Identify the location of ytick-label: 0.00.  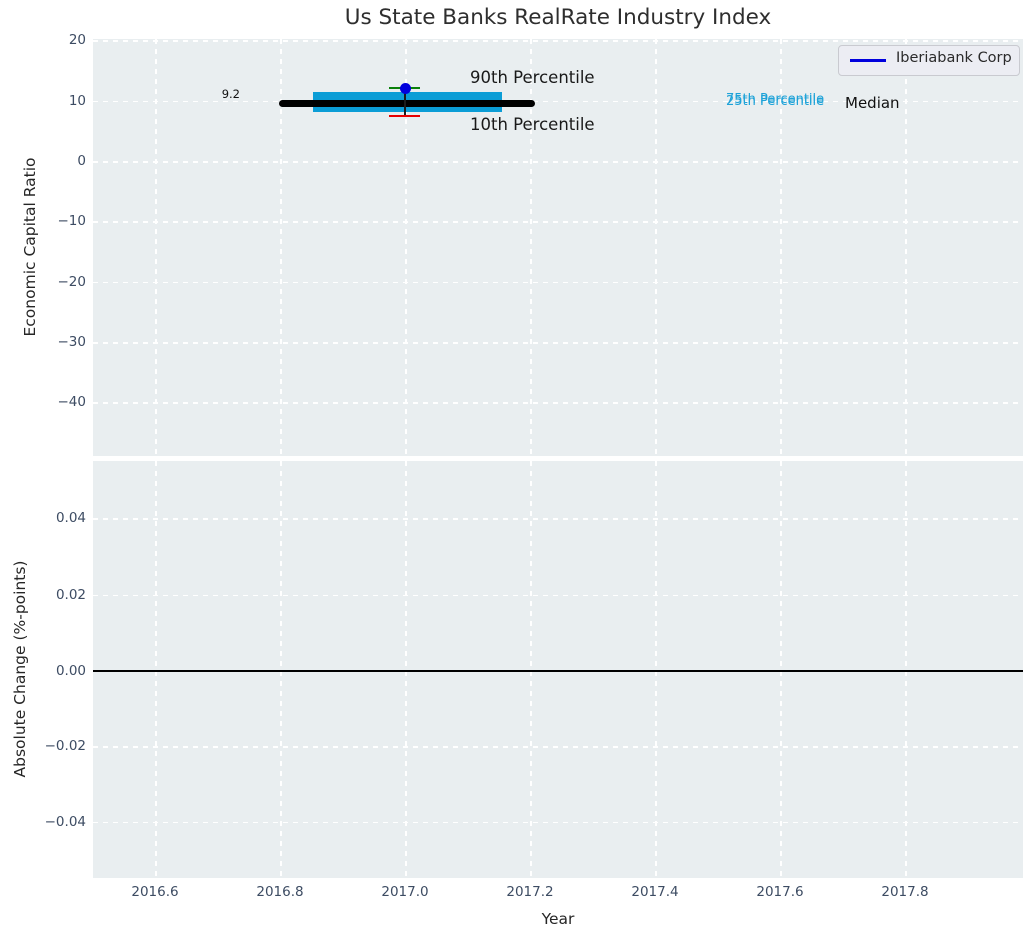
(70, 670).